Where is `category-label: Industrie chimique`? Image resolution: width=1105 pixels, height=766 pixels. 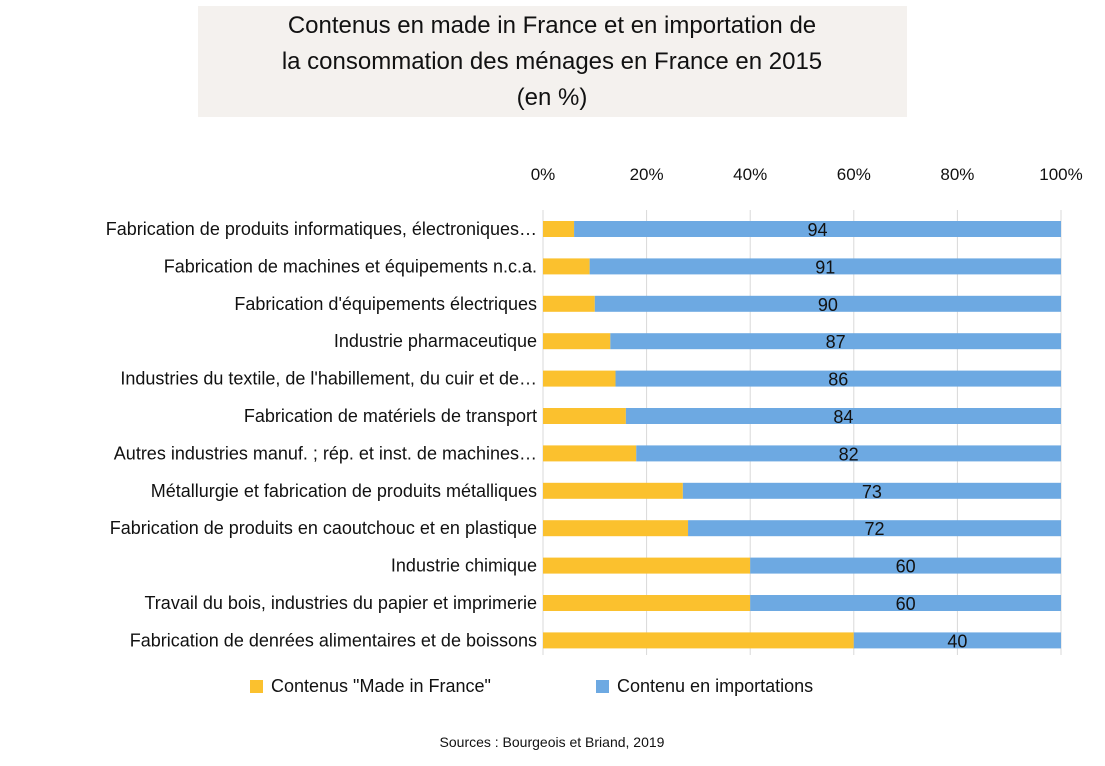
category-label: Industrie chimique is located at coordinates (464, 566).